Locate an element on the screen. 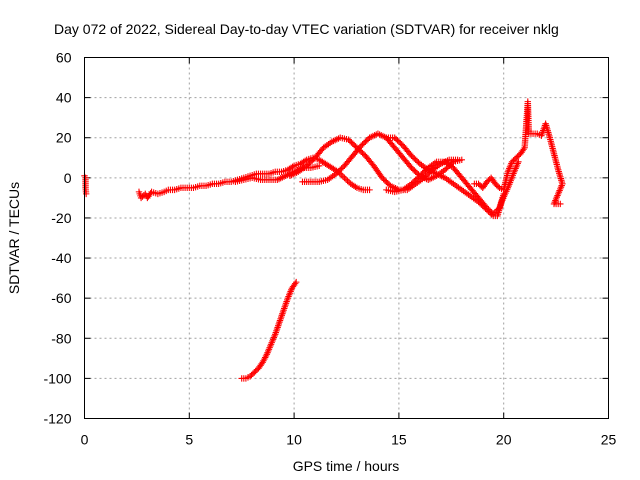  x-tick-label: 0 is located at coordinates (85, 440).